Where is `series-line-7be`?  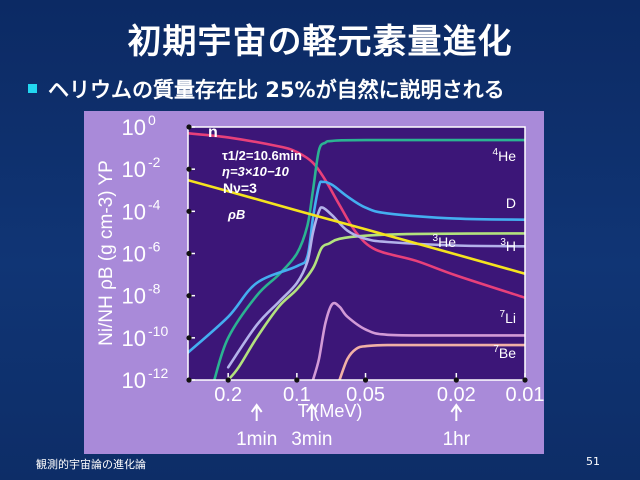
series-line-7be is located at coordinates (431, 361).